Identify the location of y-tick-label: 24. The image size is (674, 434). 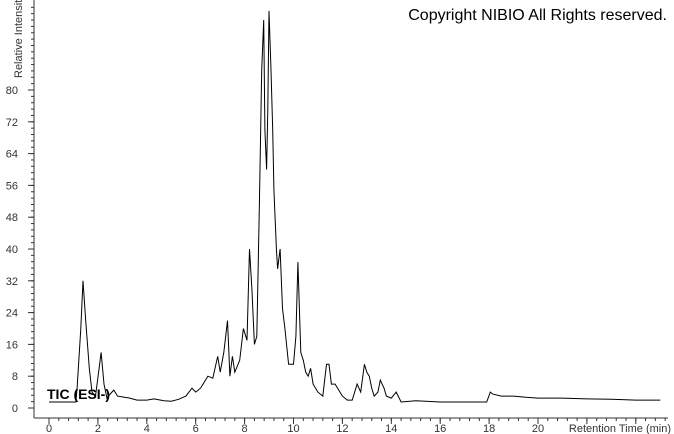
(12, 314).